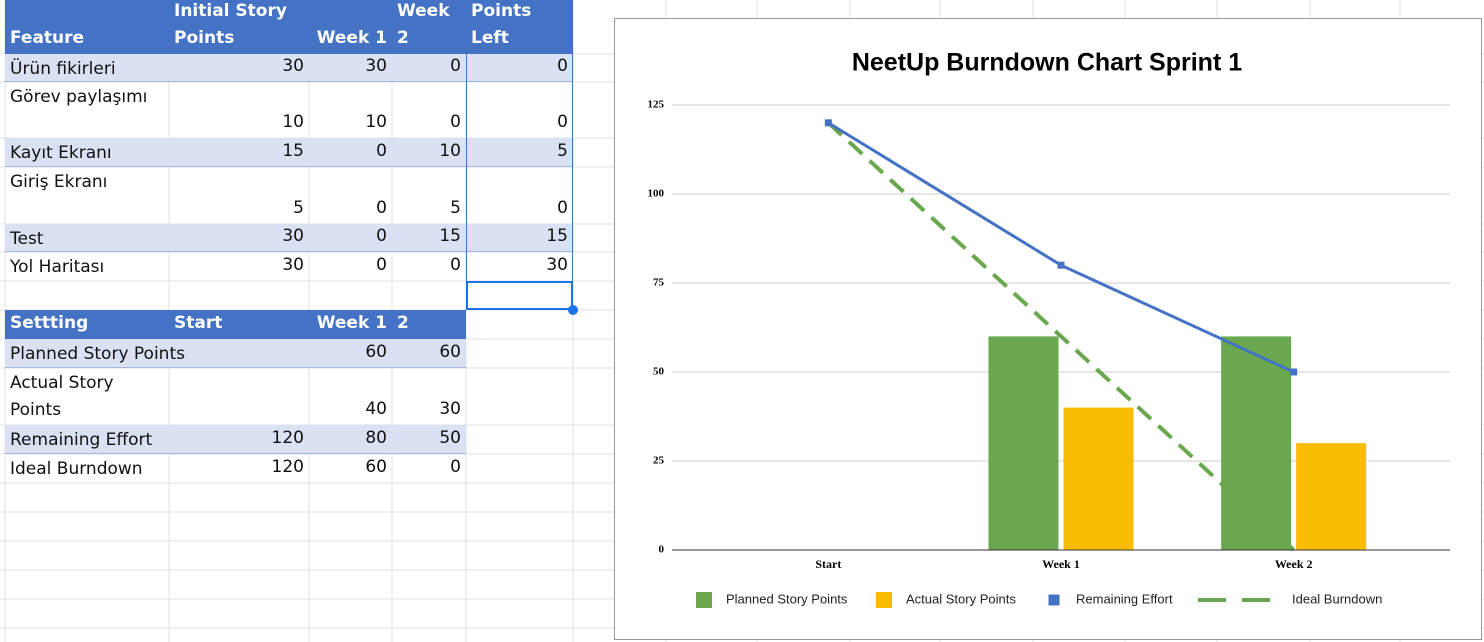 This screenshot has width=1484, height=642. What do you see at coordinates (27, 239) in the screenshot?
I see `cell: Test` at bounding box center [27, 239].